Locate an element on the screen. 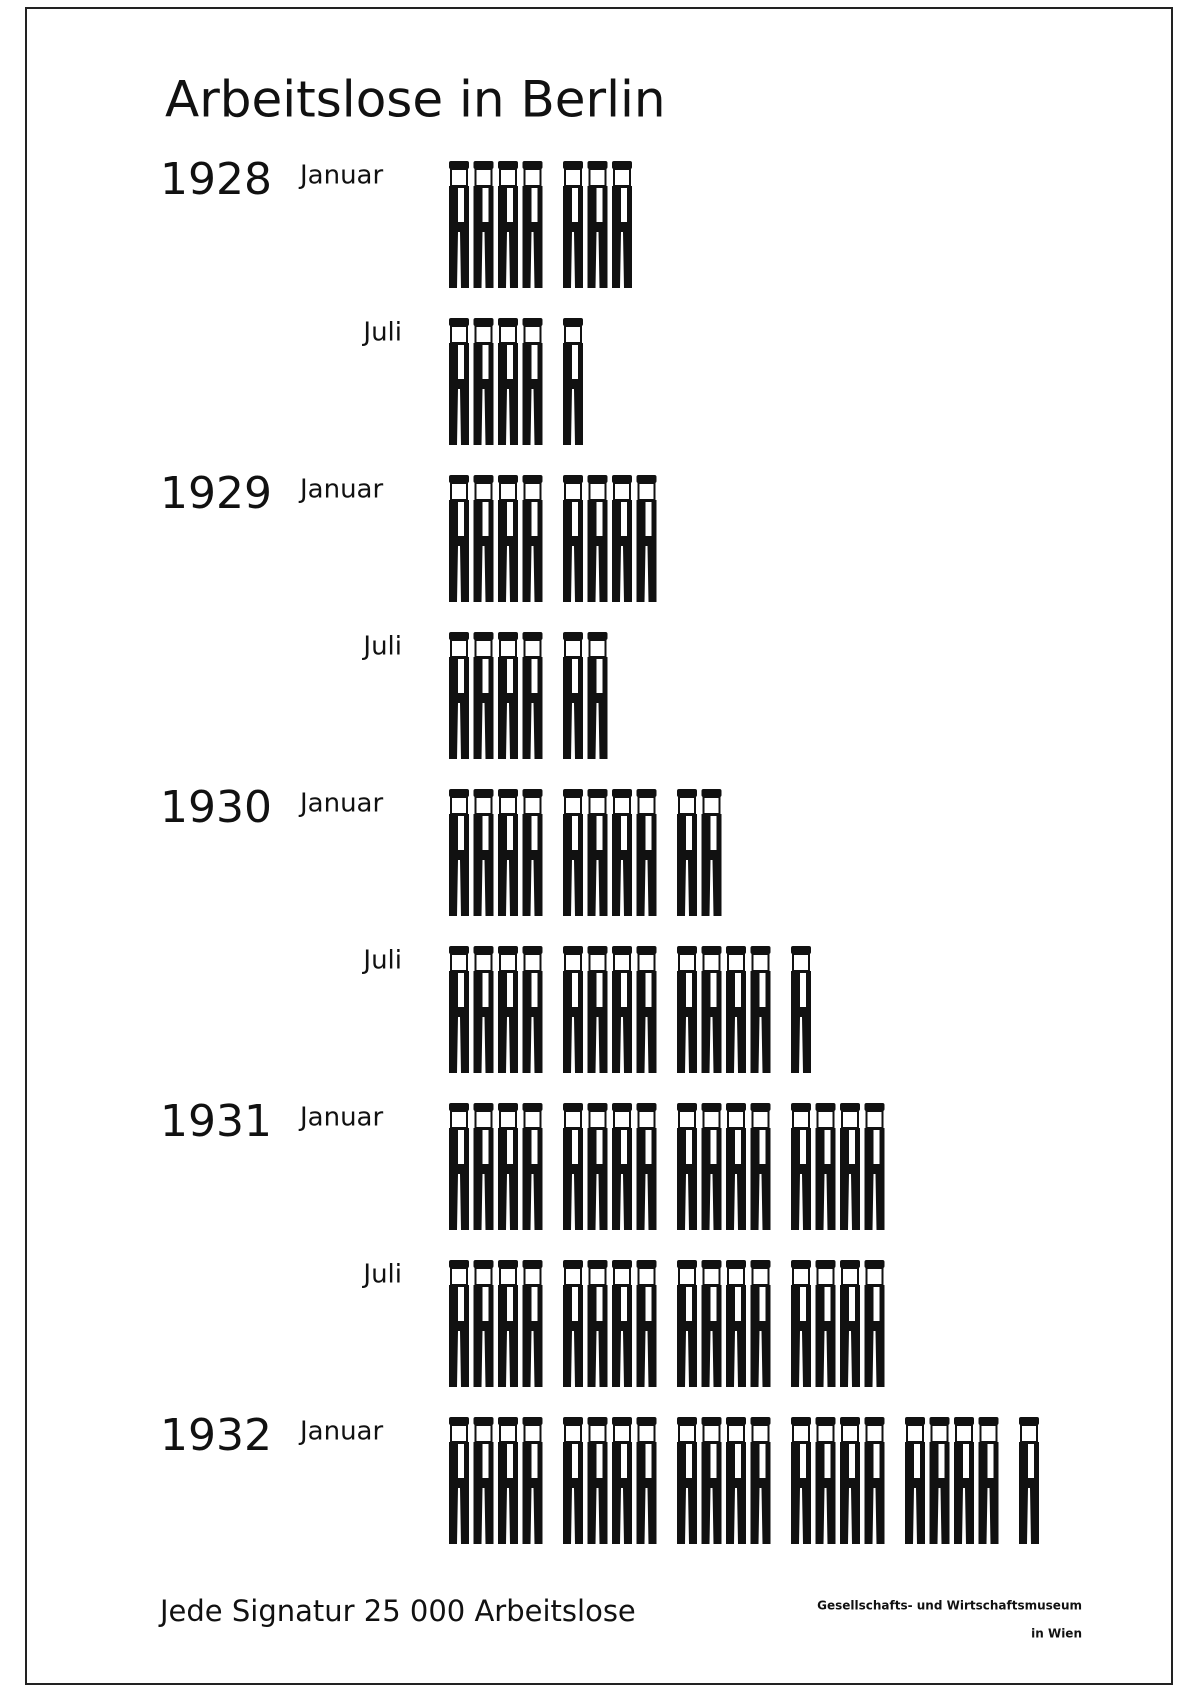  year-label: 1930 is located at coordinates (216, 807).